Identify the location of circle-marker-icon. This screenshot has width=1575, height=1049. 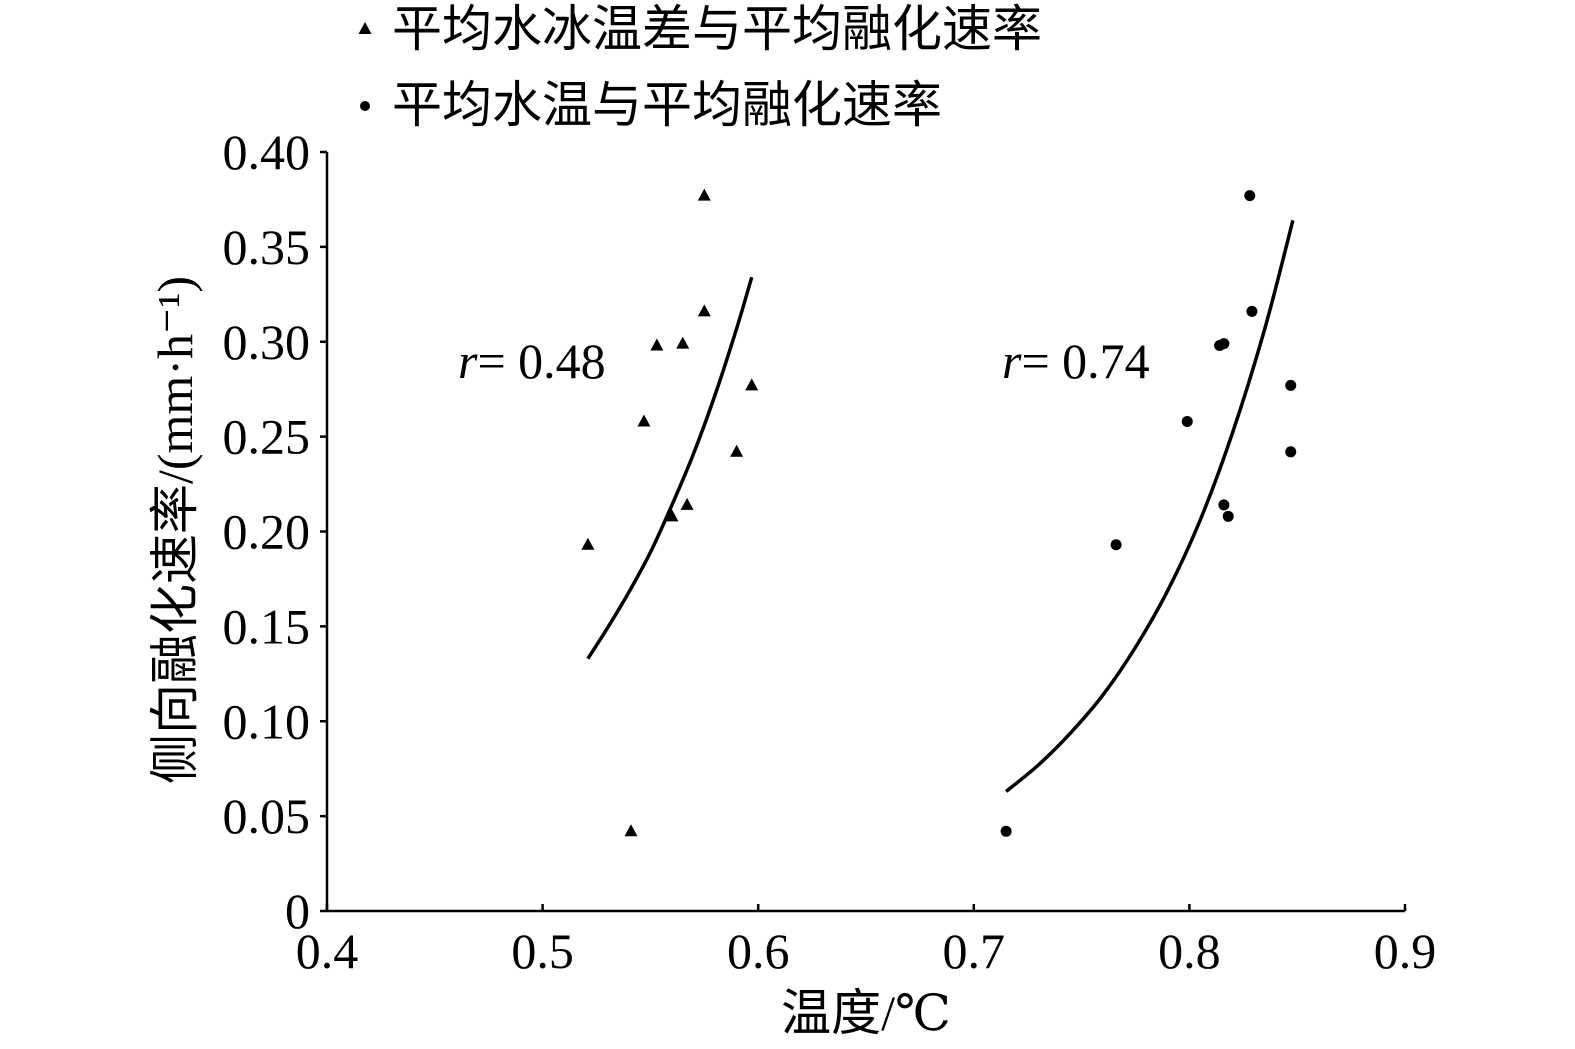
(365, 106).